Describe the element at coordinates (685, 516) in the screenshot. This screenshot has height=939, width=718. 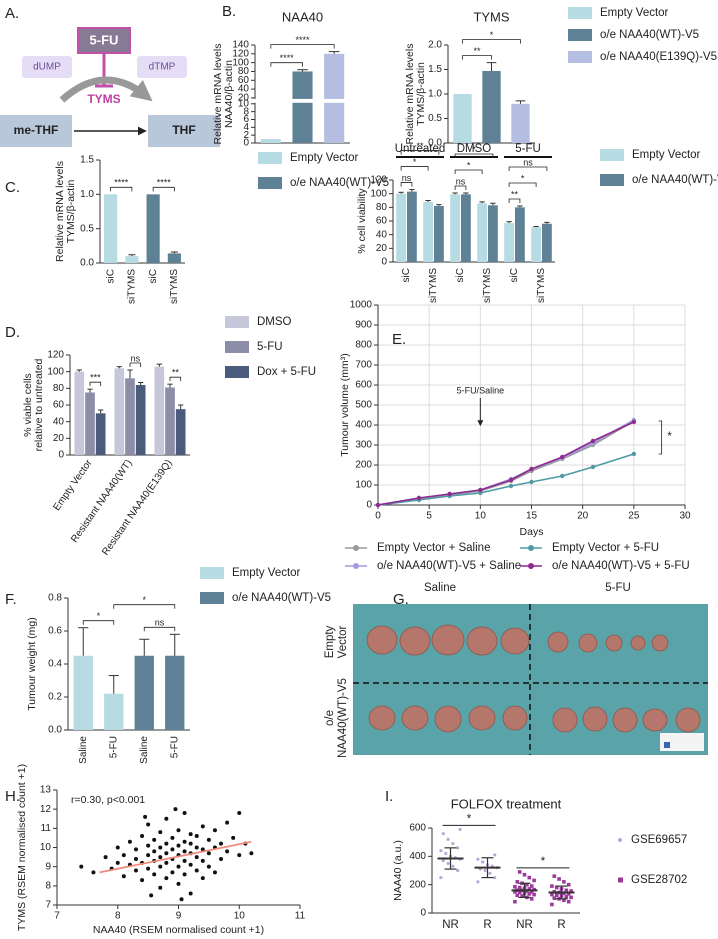
I see `x-tick-label: 30` at that location.